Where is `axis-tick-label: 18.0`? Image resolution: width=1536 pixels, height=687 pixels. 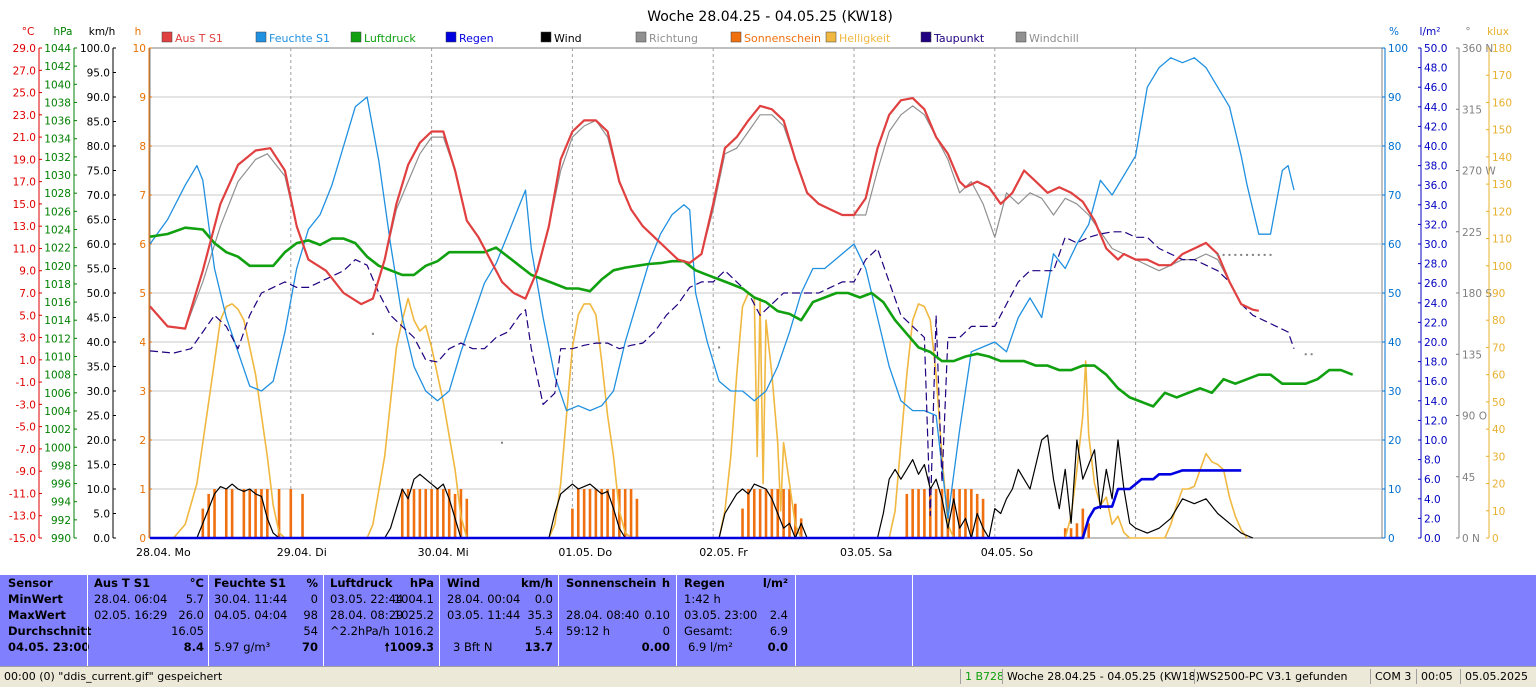
axis-tick-label: 18.0 is located at coordinates (1435, 363).